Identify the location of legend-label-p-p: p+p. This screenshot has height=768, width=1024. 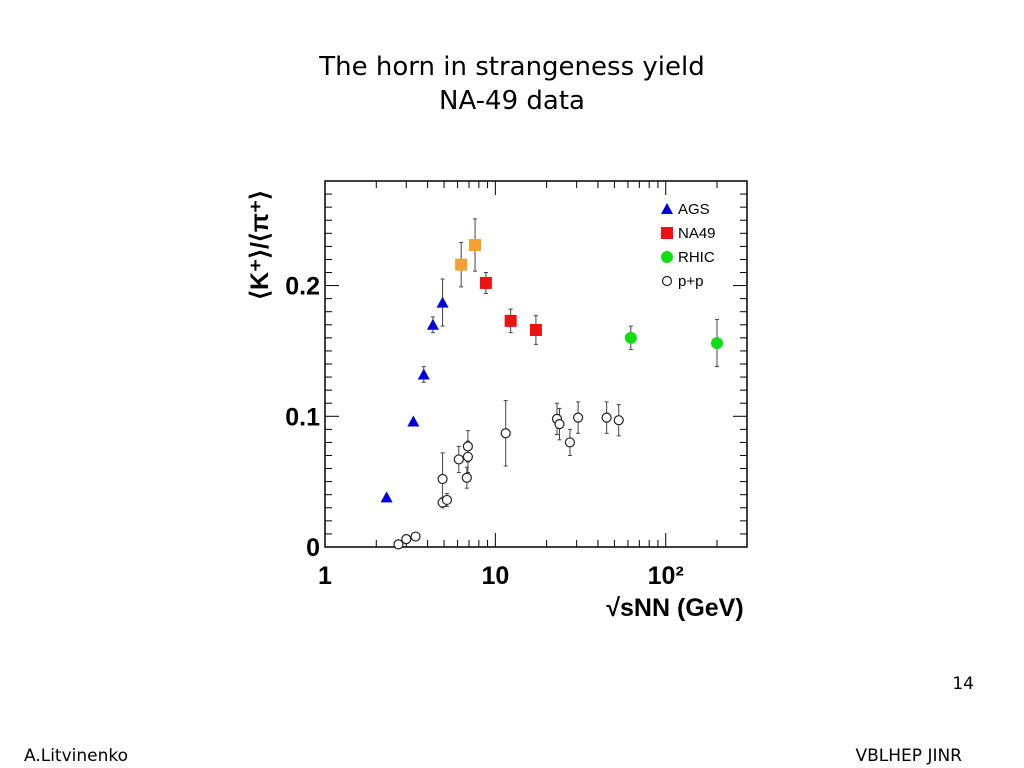
(690, 281).